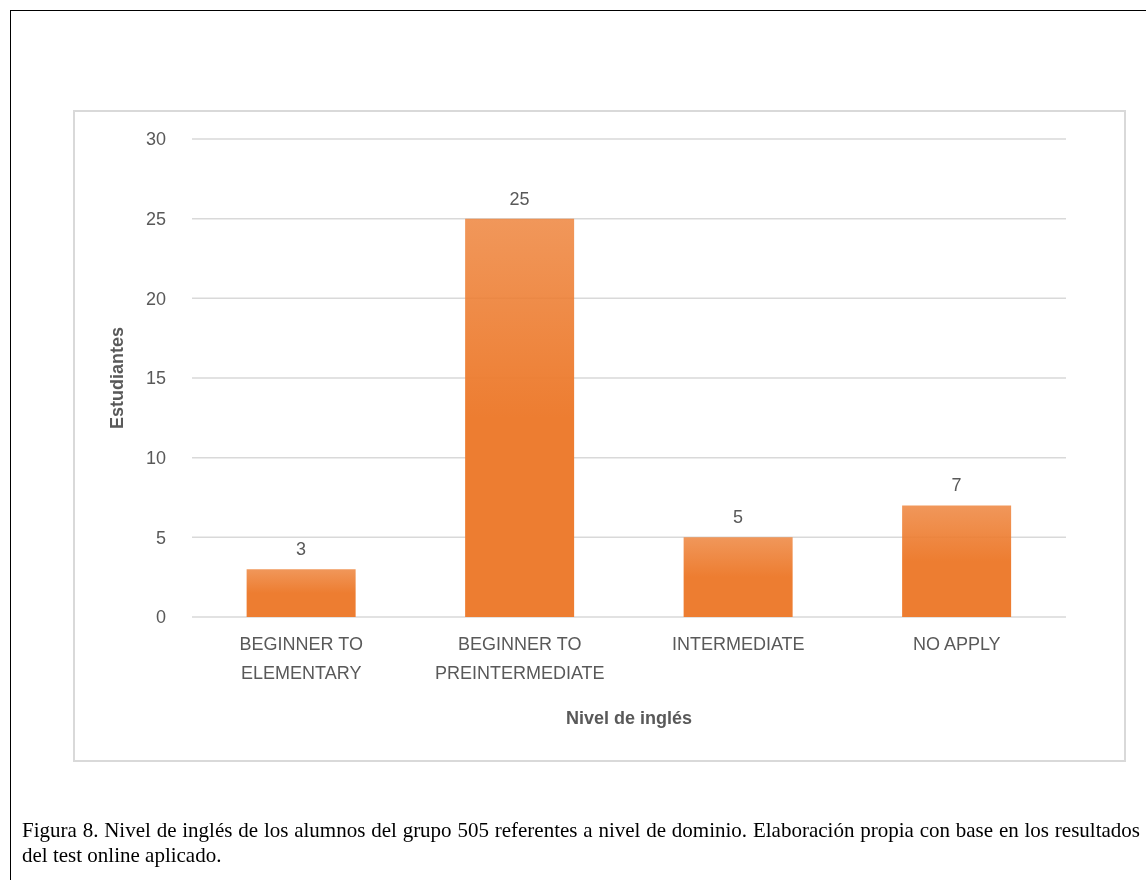 The image size is (1146, 880). I want to click on data-label: 3, so click(301, 549).